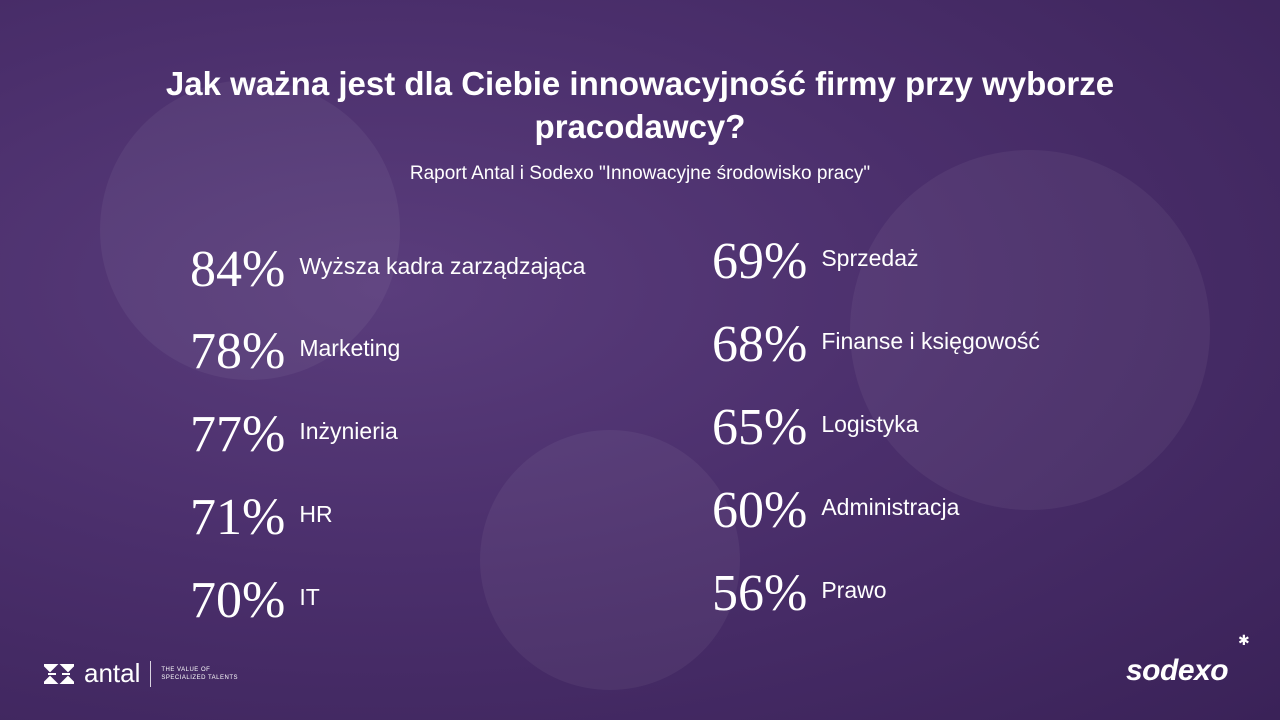 The width and height of the screenshot is (1280, 720). I want to click on stat-row: 65% Logistyka, so click(815, 428).